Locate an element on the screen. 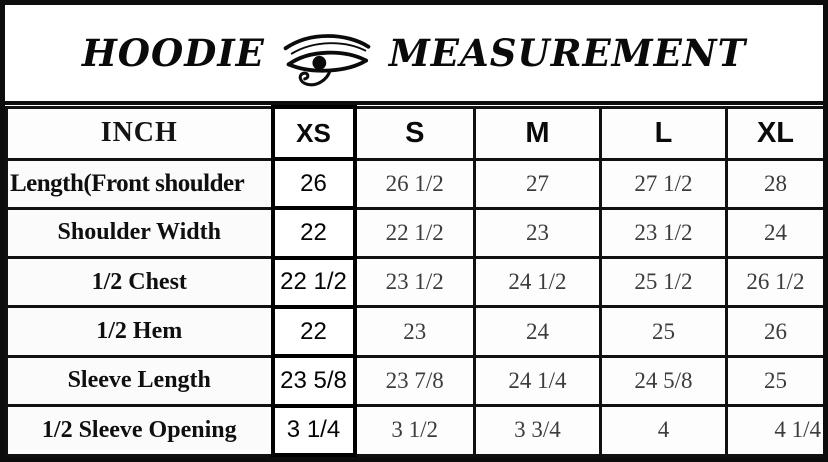 The width and height of the screenshot is (828, 462). measurement-cell: 23 7/8 is located at coordinates (414, 381).